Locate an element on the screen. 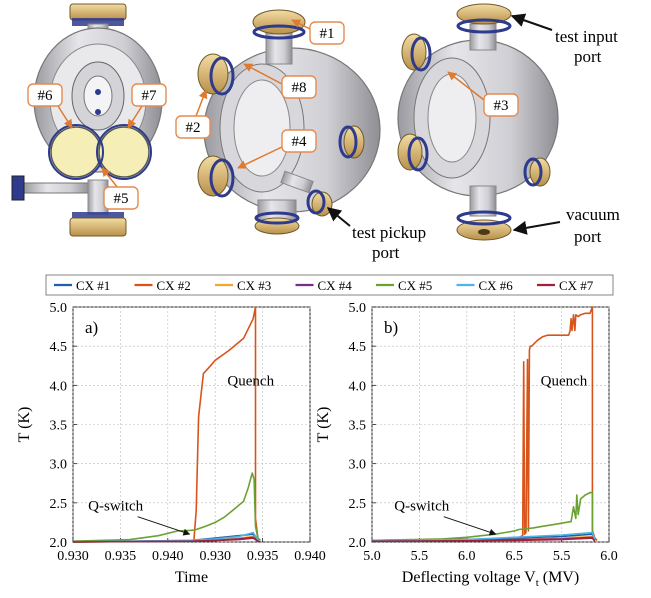 This screenshot has height=598, width=651. x-tick-label: 6.5 is located at coordinates (514, 556).